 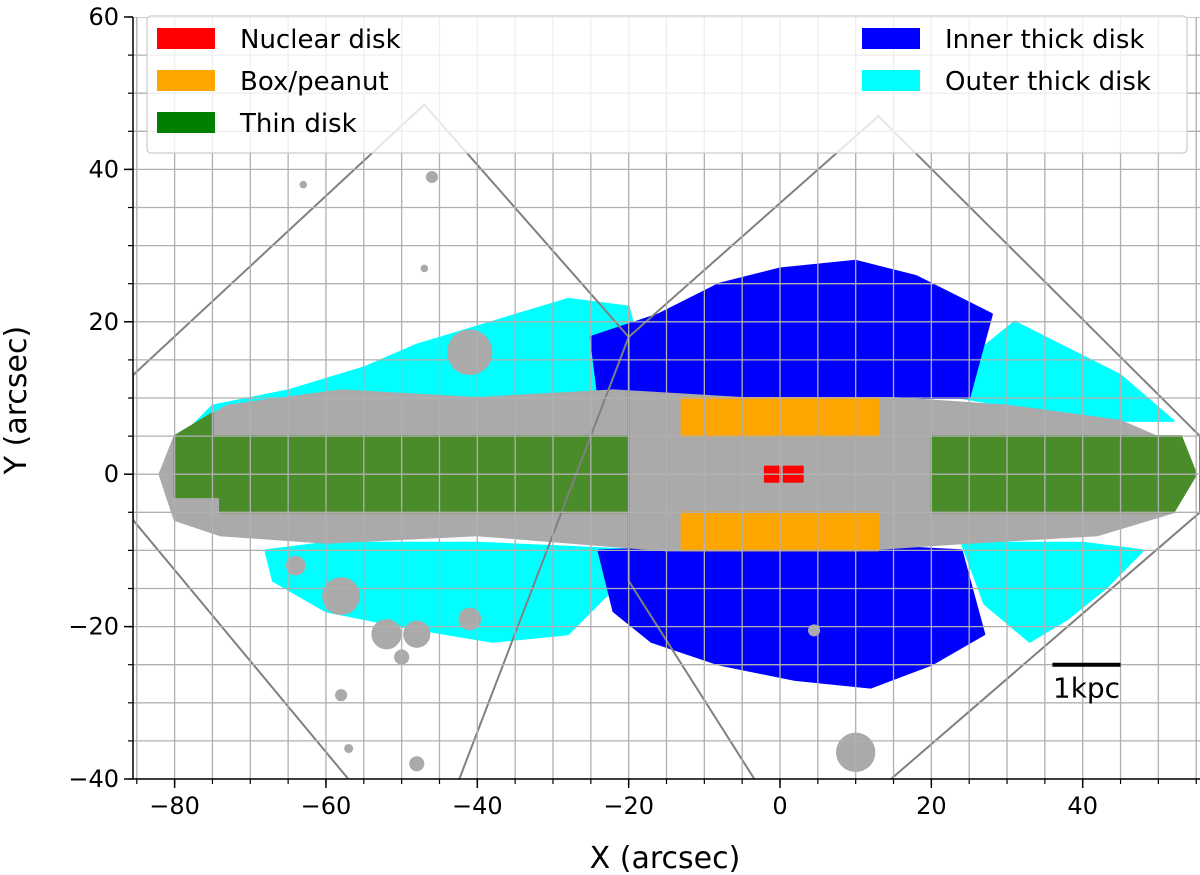 I want to click on x-tick-label: 20, so click(x=931, y=806).